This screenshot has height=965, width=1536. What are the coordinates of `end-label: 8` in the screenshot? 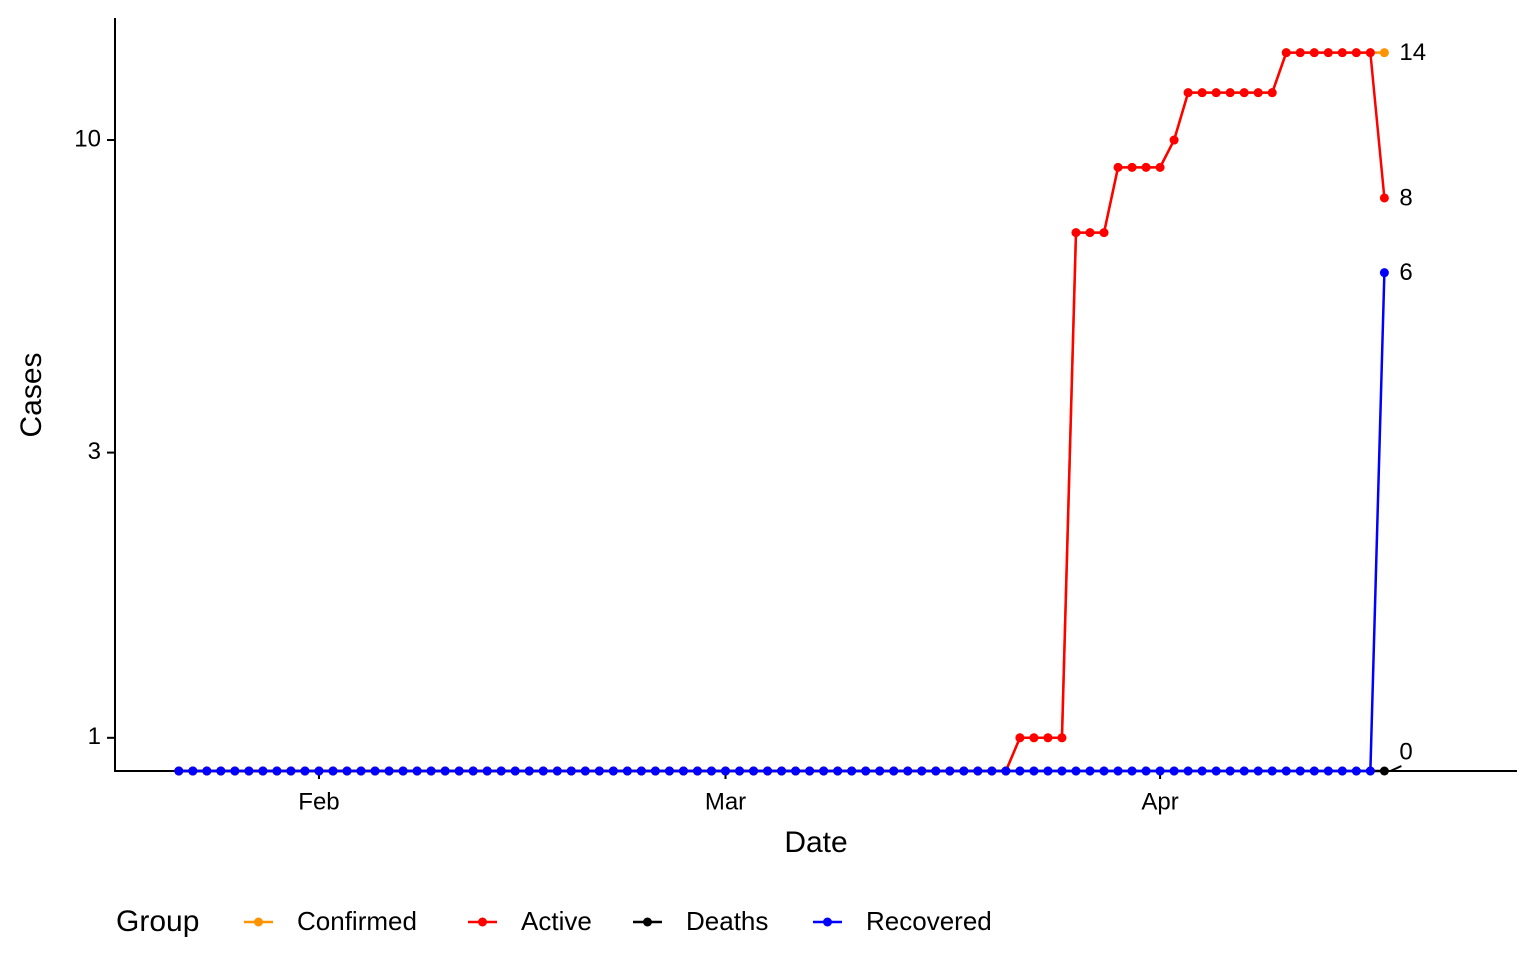 It's located at (1405, 197).